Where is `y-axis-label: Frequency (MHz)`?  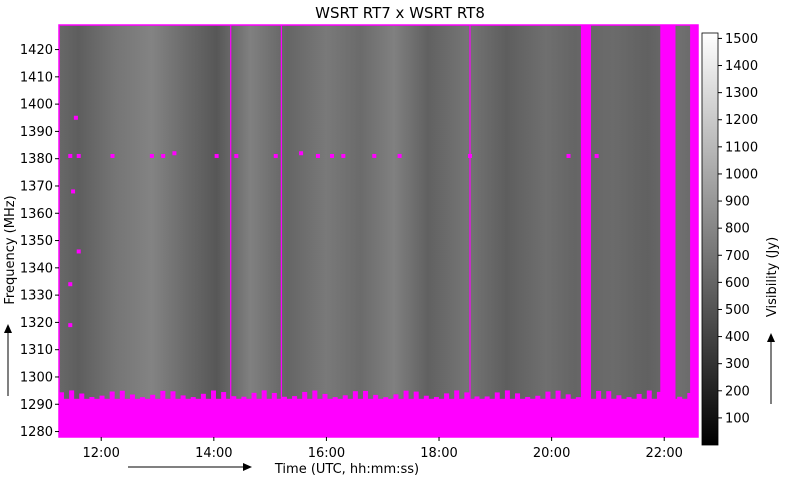 y-axis-label: Frequency (MHz) is located at coordinates (10, 249).